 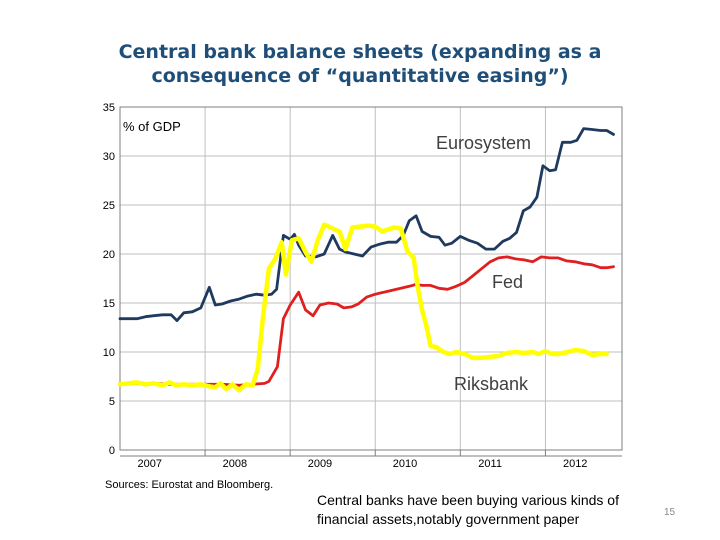 What do you see at coordinates (235, 464) in the screenshot?
I see `x-tick-label: 2008` at bounding box center [235, 464].